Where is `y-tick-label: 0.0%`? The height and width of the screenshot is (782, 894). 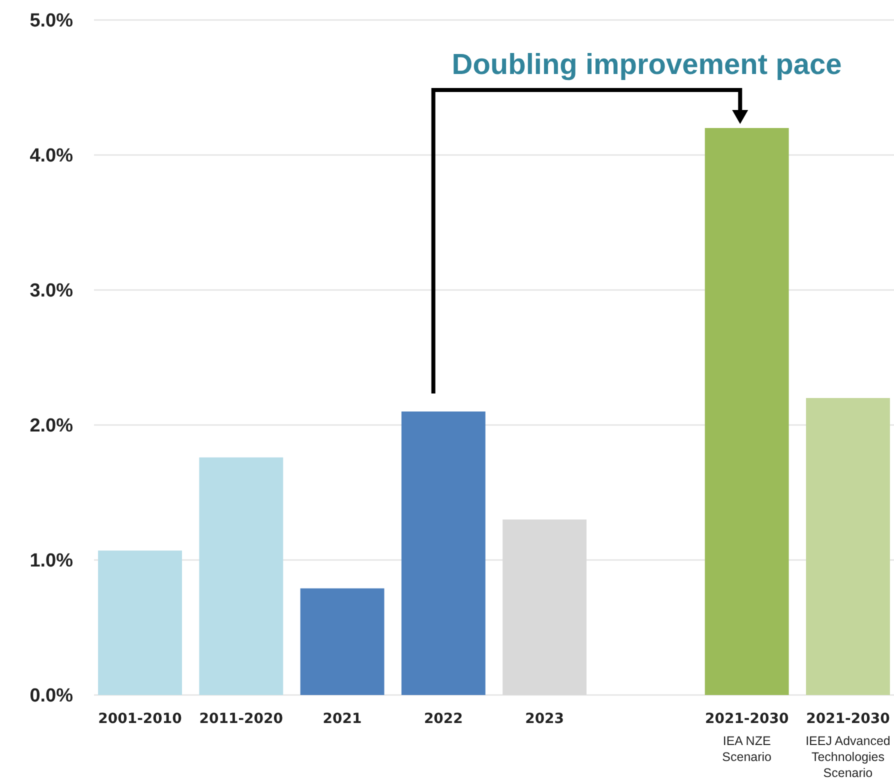
y-tick-label: 0.0% is located at coordinates (52, 696).